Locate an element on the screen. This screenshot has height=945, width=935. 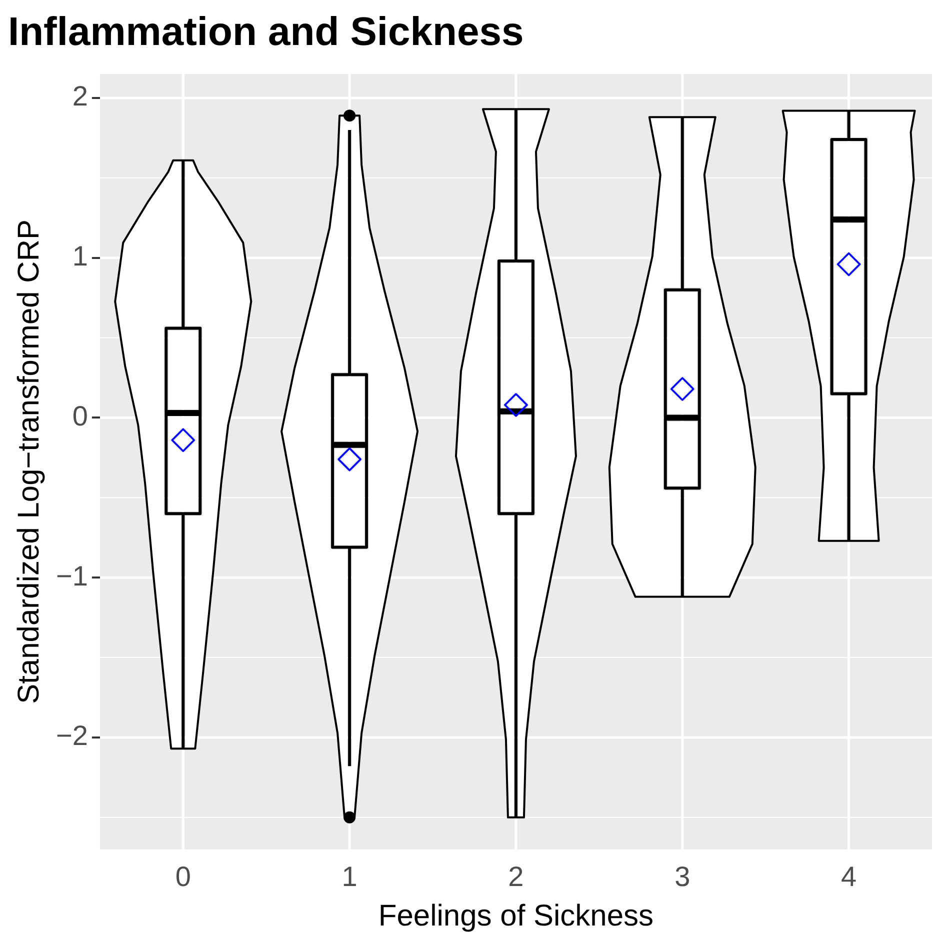
y-tick-label: 0 is located at coordinates (80, 416).